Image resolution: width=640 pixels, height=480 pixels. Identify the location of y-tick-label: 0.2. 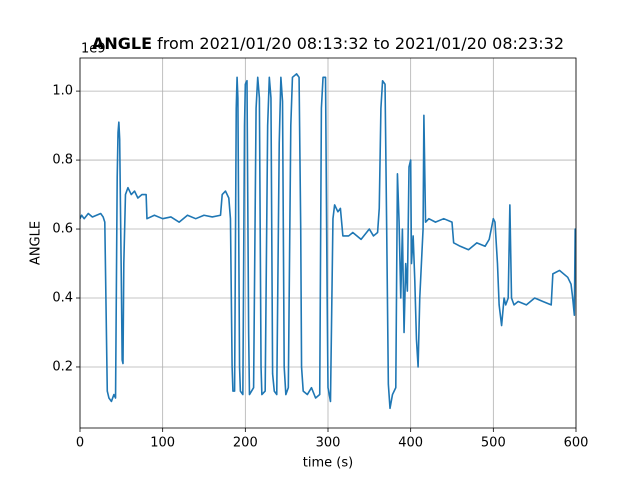
(62, 366).